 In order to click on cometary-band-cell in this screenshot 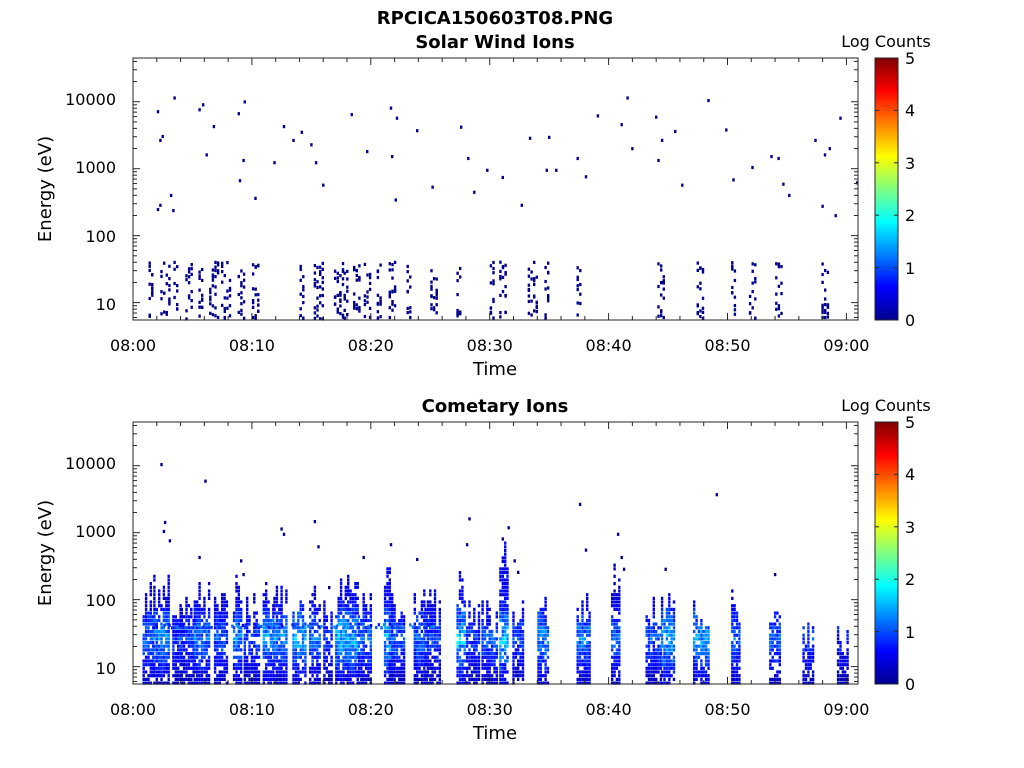, I will do `click(156, 626)`.